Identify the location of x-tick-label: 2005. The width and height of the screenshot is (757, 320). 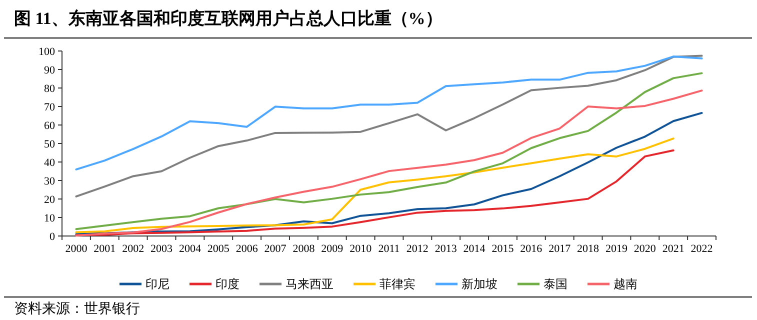
(218, 249).